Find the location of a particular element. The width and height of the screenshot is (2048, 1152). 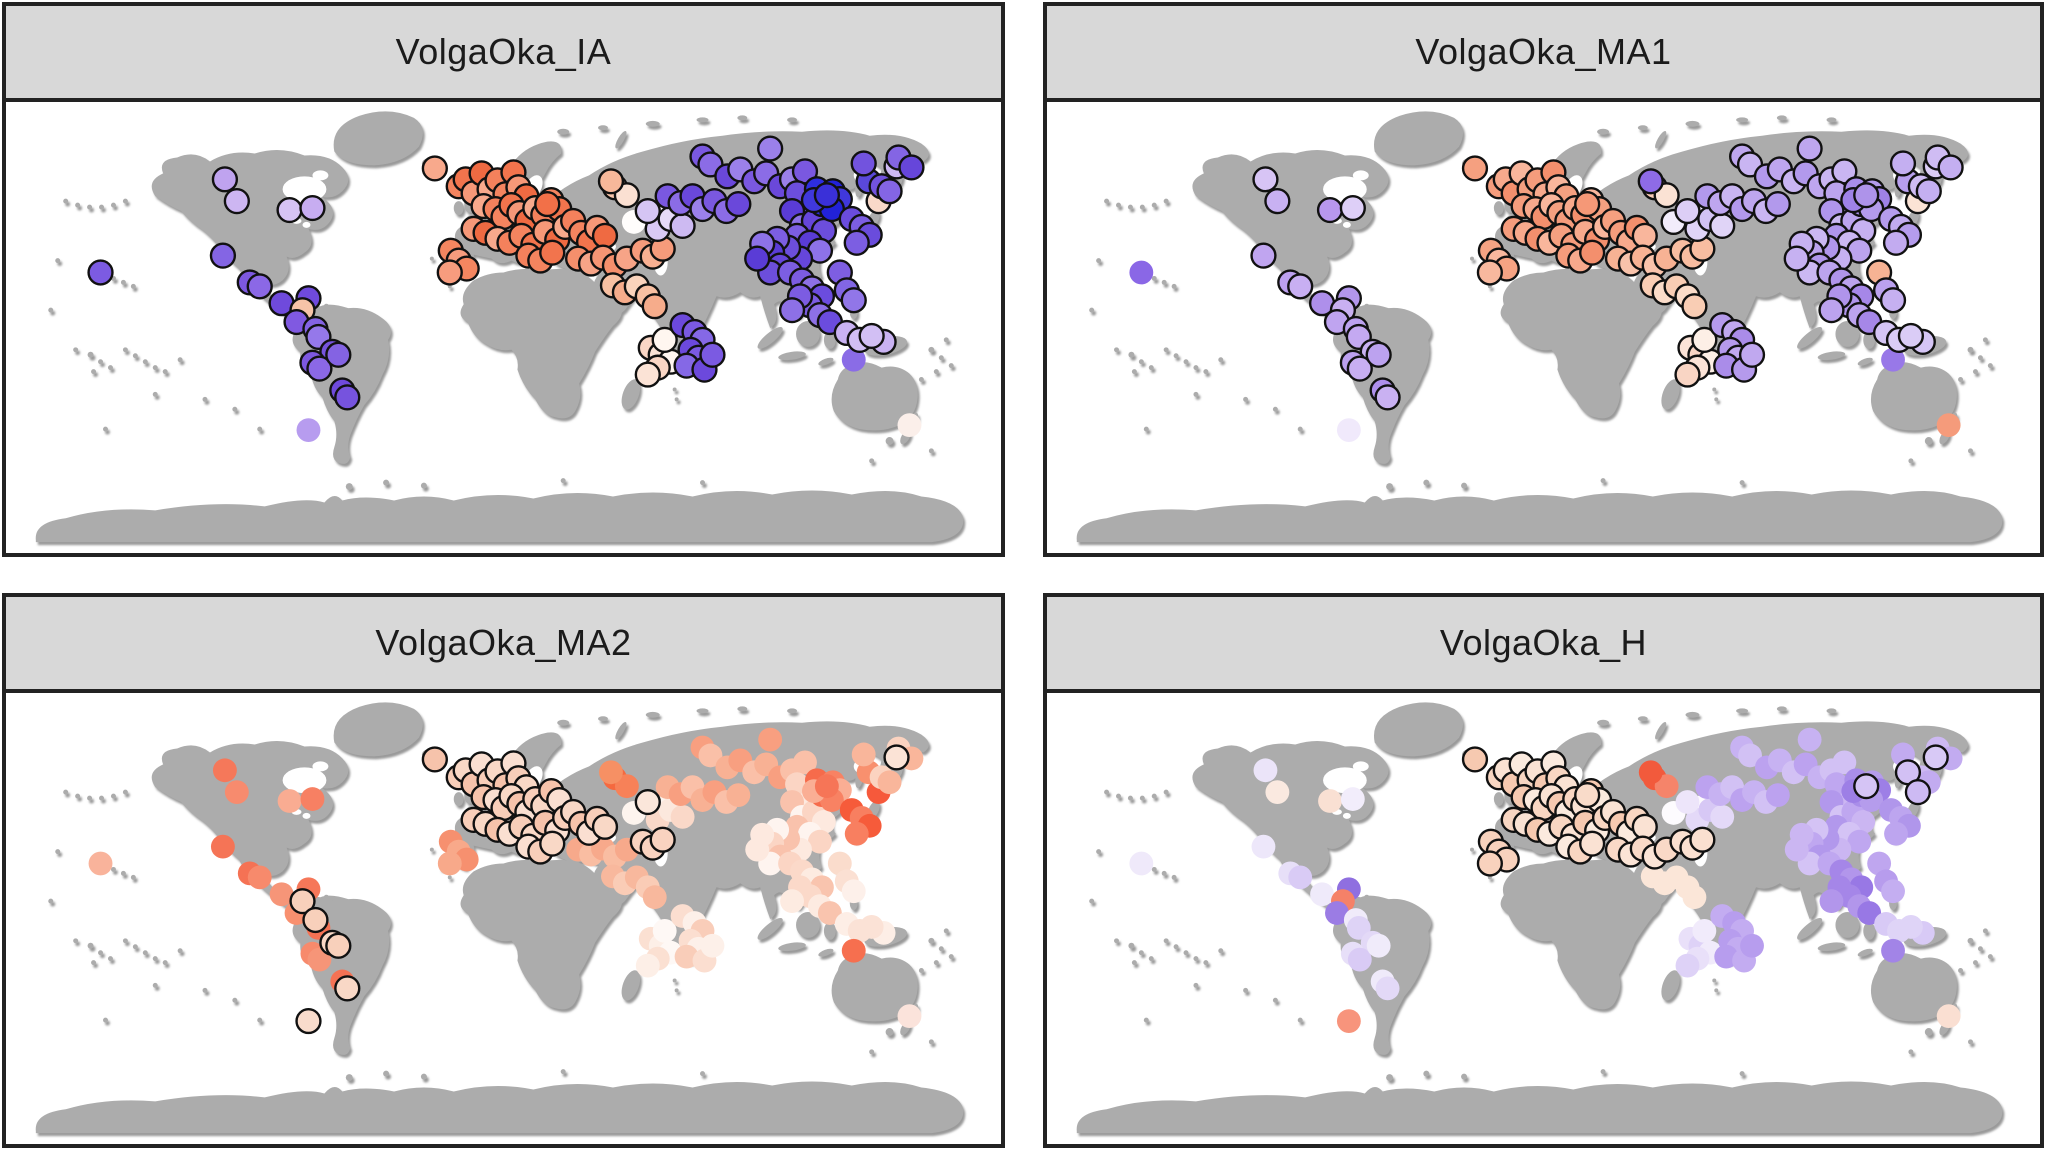

facet-strip: VolgaOka_IA is located at coordinates (503, 54).